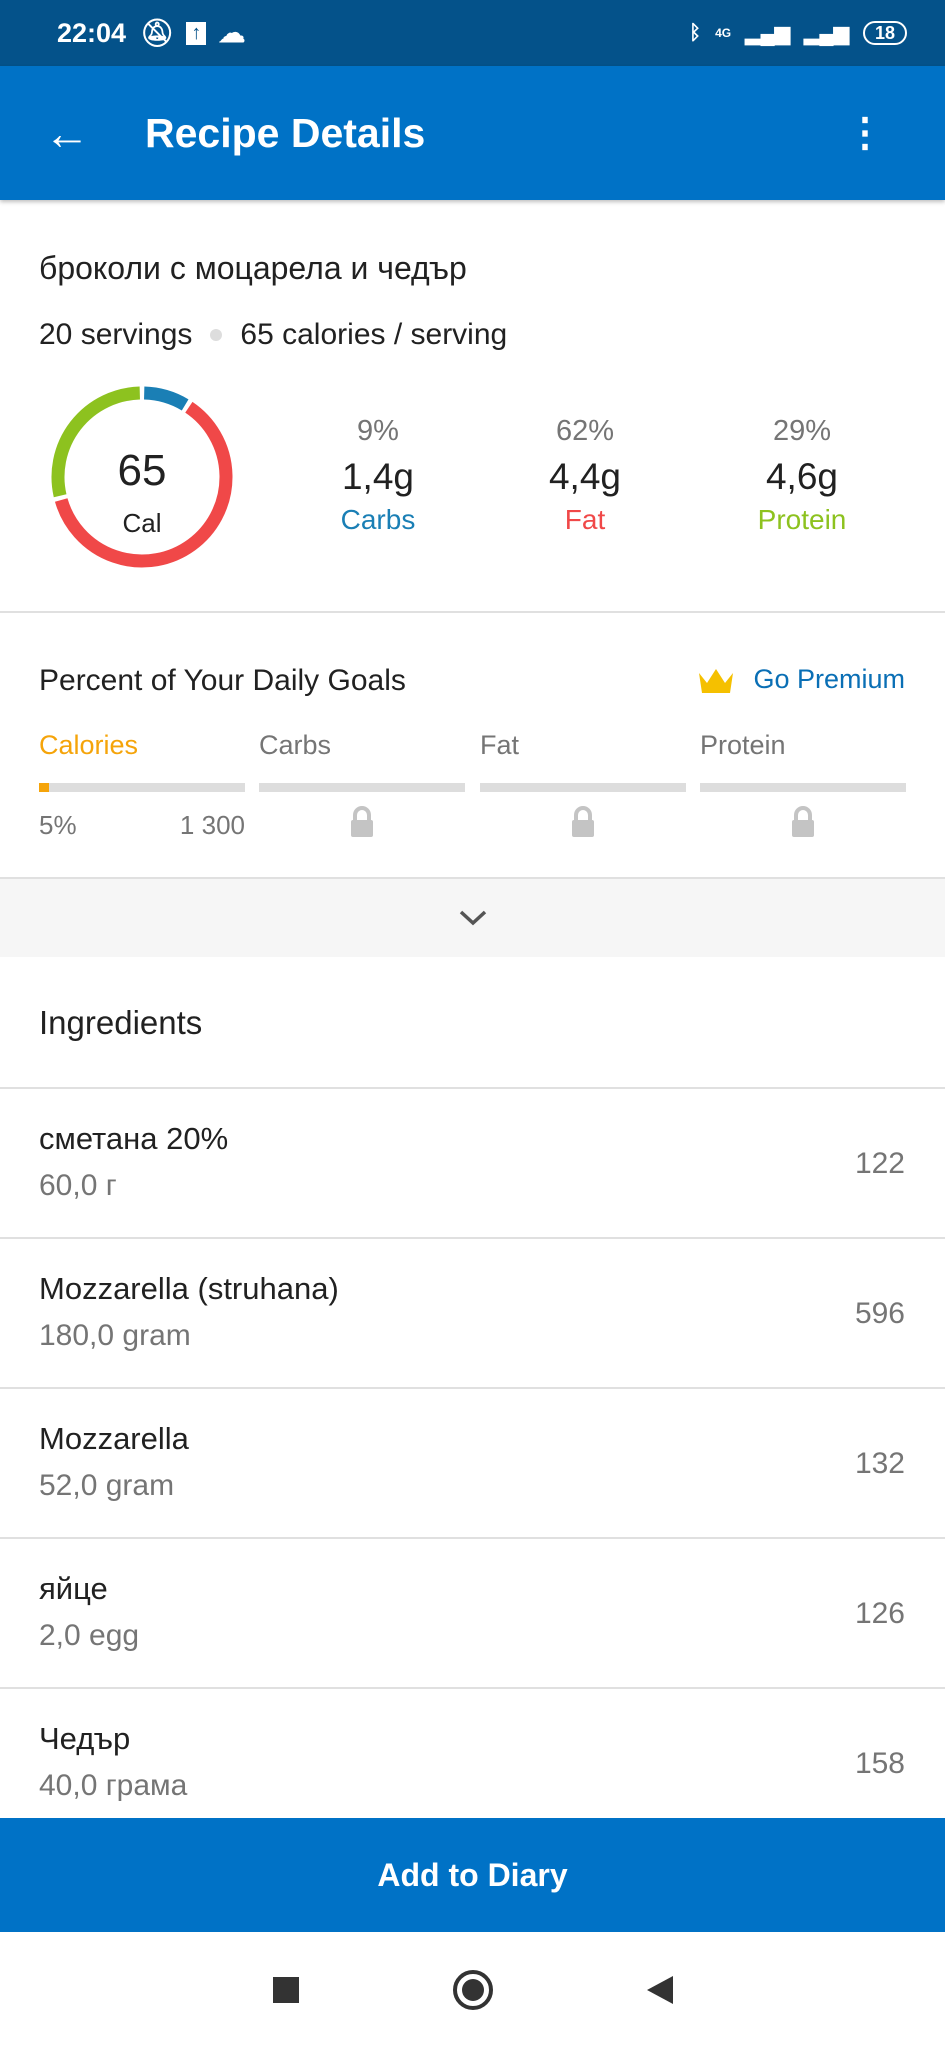  I want to click on macro-grams: 1,4g, so click(377, 476).